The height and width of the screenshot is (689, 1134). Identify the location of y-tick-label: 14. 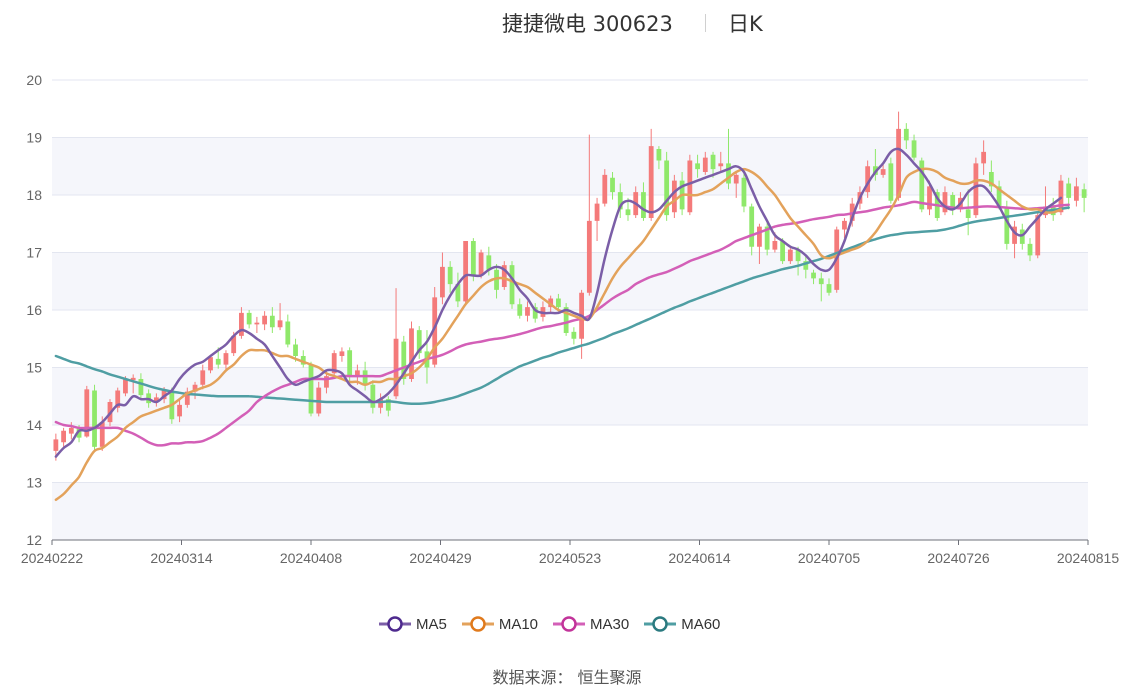
(34, 425).